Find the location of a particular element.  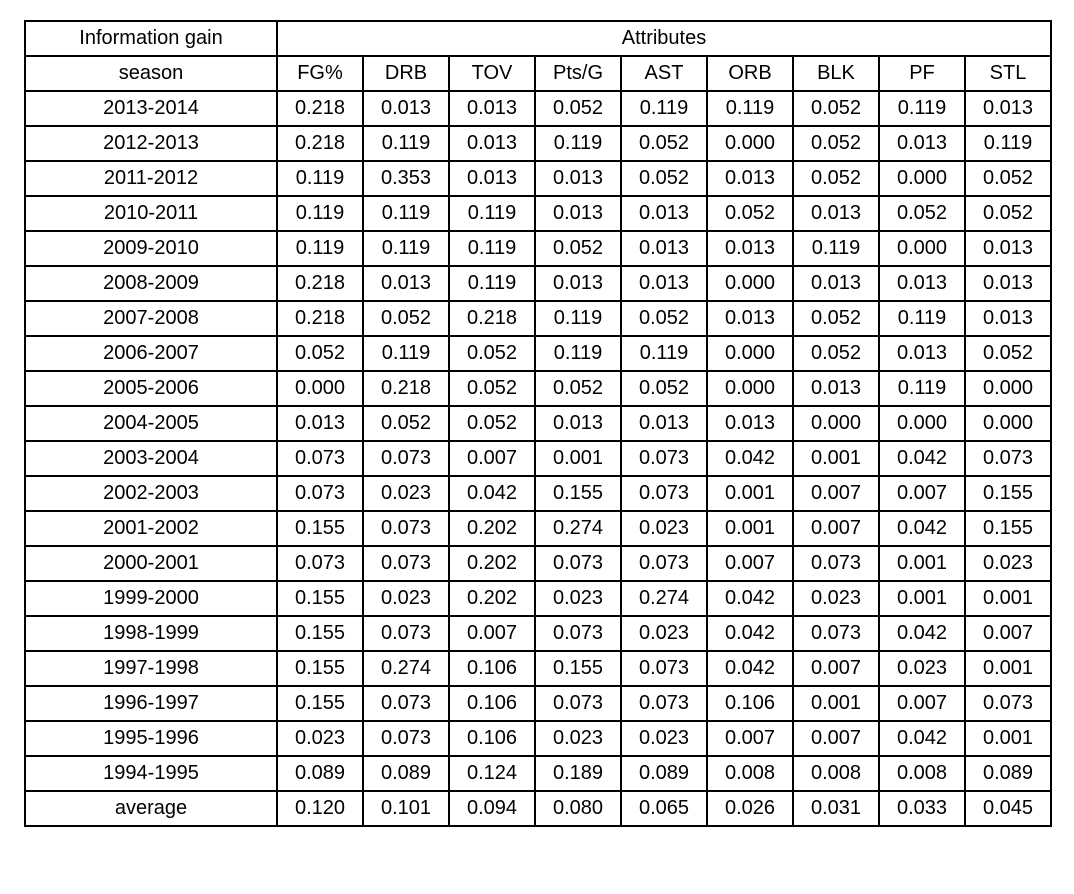

season-cell: 1995-1996 is located at coordinates (151, 738).